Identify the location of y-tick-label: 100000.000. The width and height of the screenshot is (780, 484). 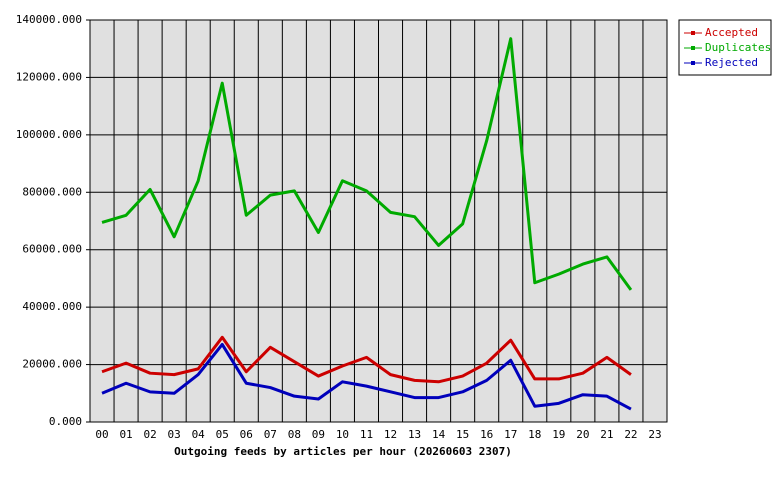
(49, 134).